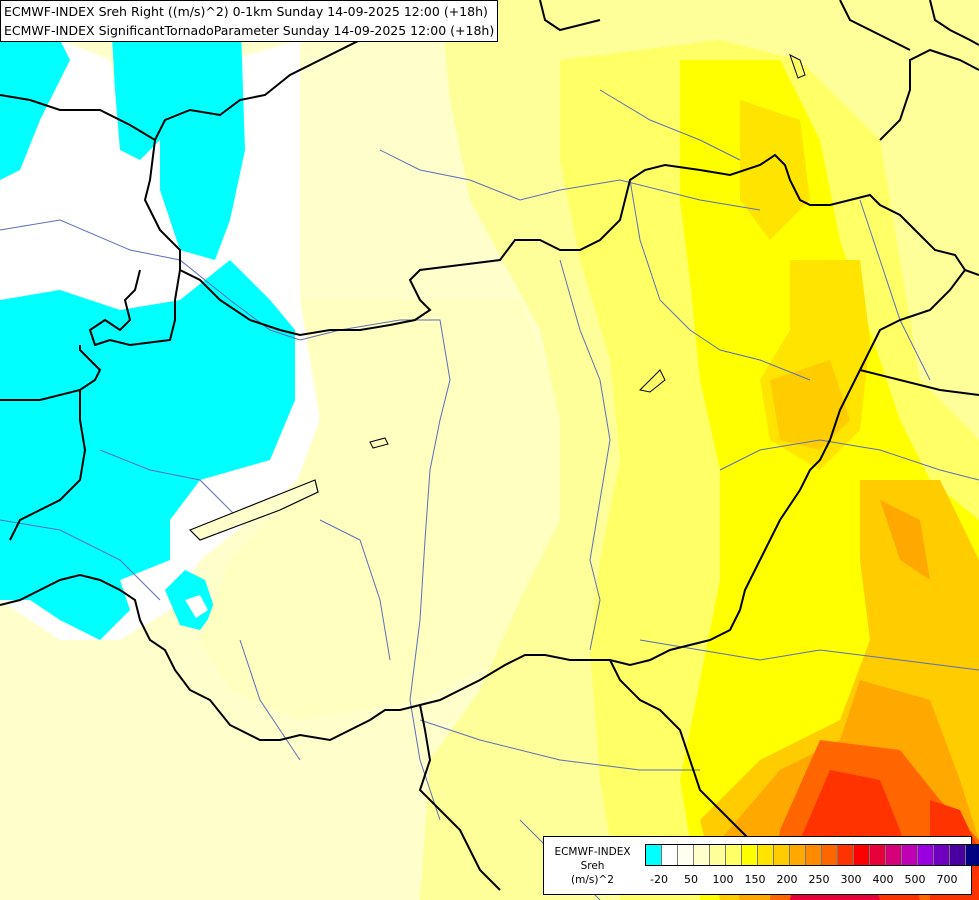 The image size is (979, 900). Describe the element at coordinates (210, 770) in the screenshot. I see `pale-south-west` at that location.